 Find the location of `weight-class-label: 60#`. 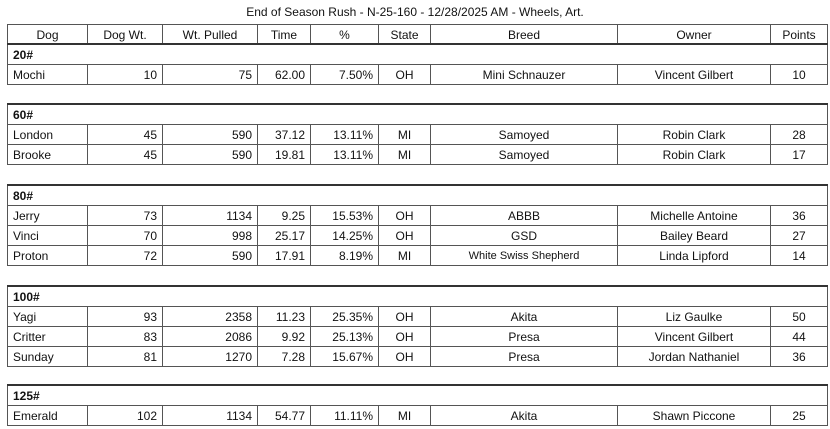

weight-class-label: 60# is located at coordinates (417, 114).